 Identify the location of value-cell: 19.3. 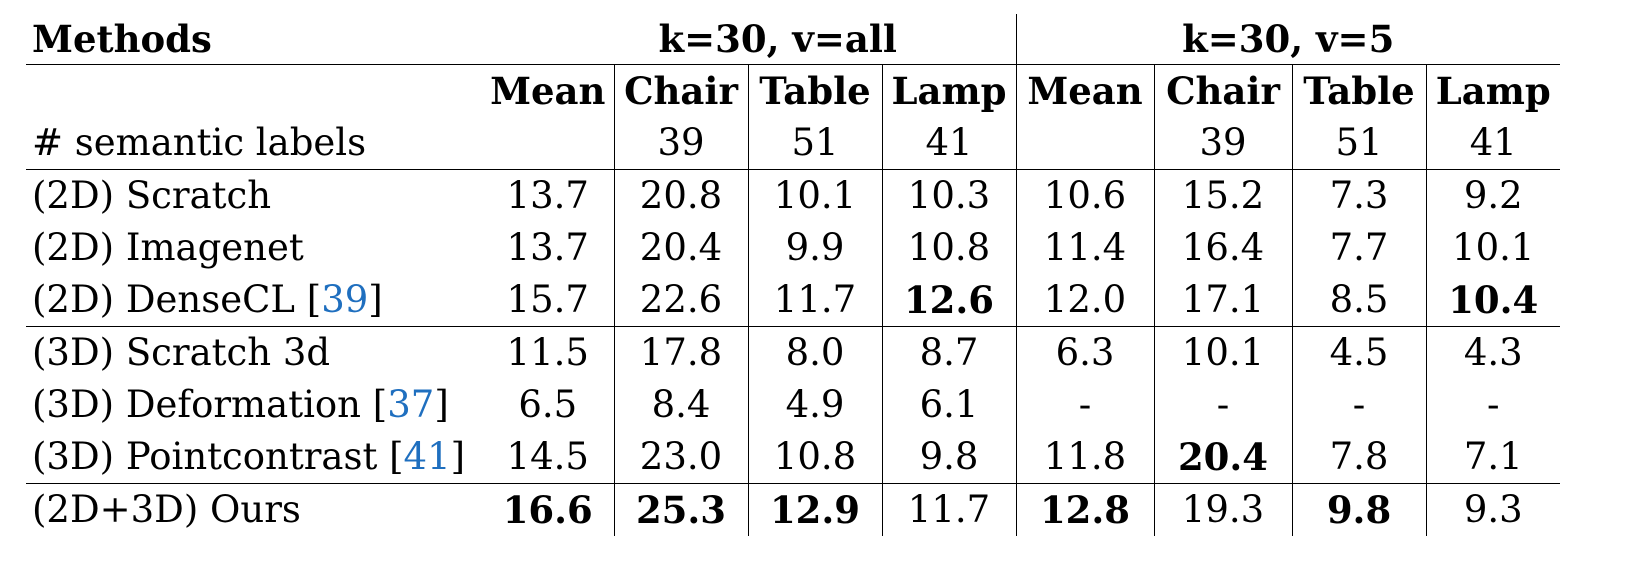
(1223, 509).